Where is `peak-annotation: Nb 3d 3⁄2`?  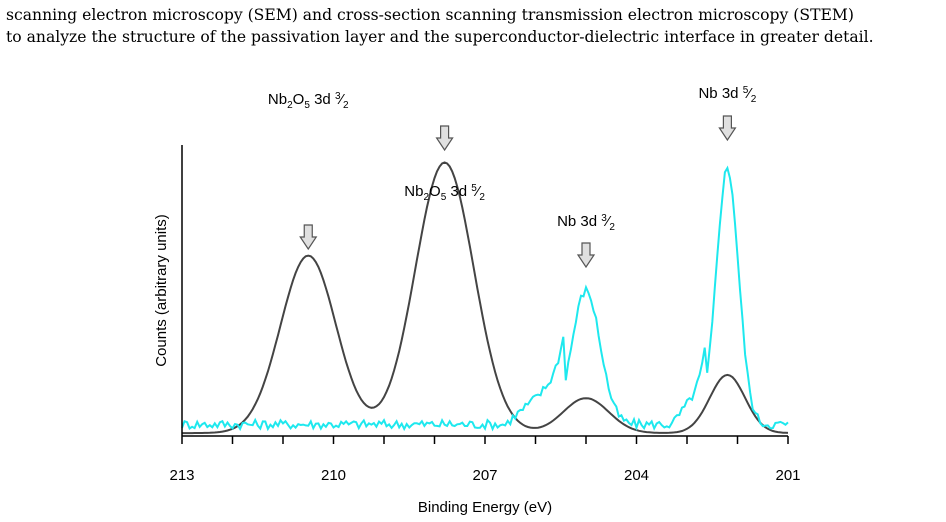 peak-annotation: Nb 3d 3⁄2 is located at coordinates (586, 241).